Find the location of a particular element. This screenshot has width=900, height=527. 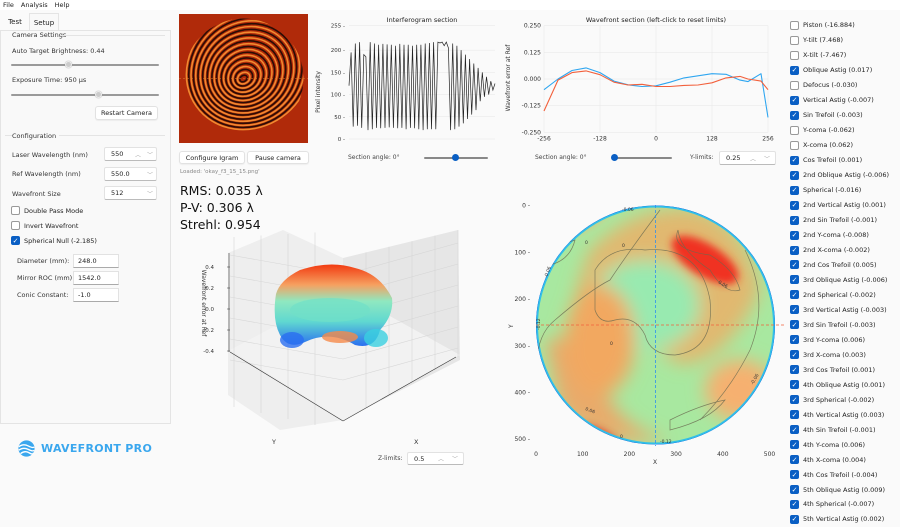

invert-wavefront-checkbox: Invert Wavefront is located at coordinates (44, 225).